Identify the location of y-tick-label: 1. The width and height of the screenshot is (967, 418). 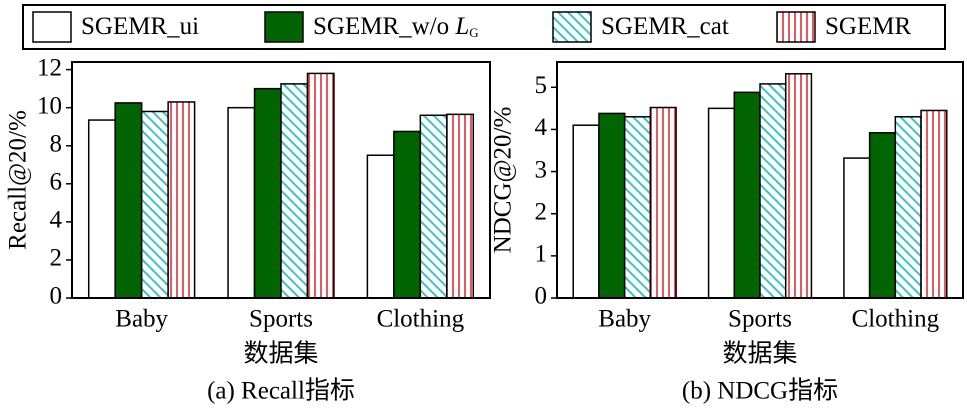
(541, 254).